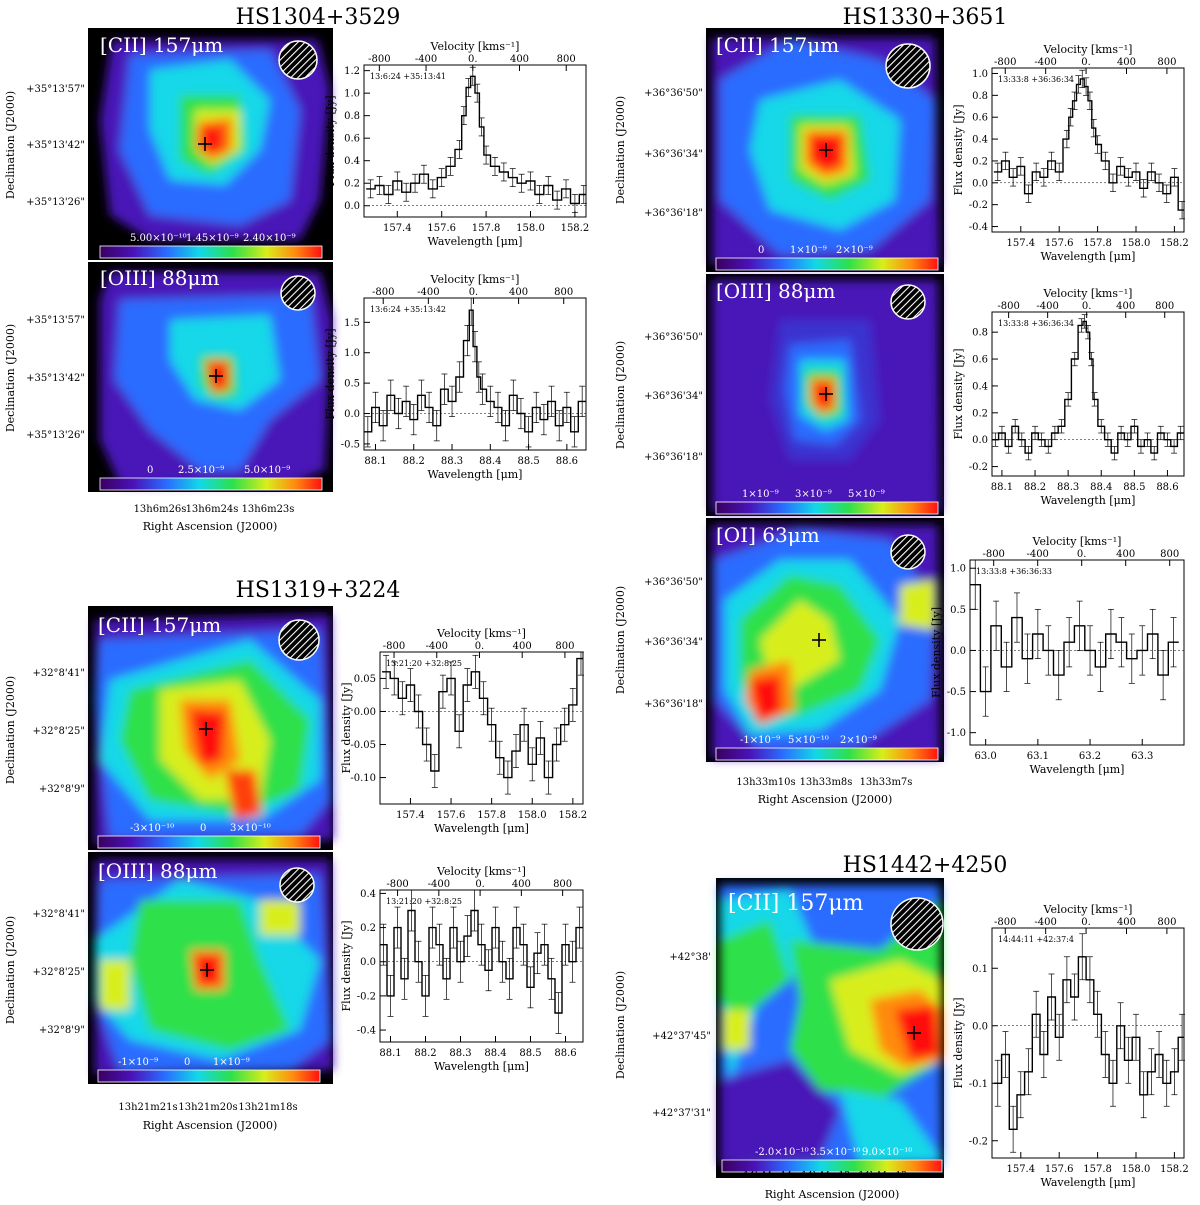 The width and height of the screenshot is (1200, 1205). What do you see at coordinates (363, 778) in the screenshot?
I see `y-tick-label: -0.10` at bounding box center [363, 778].